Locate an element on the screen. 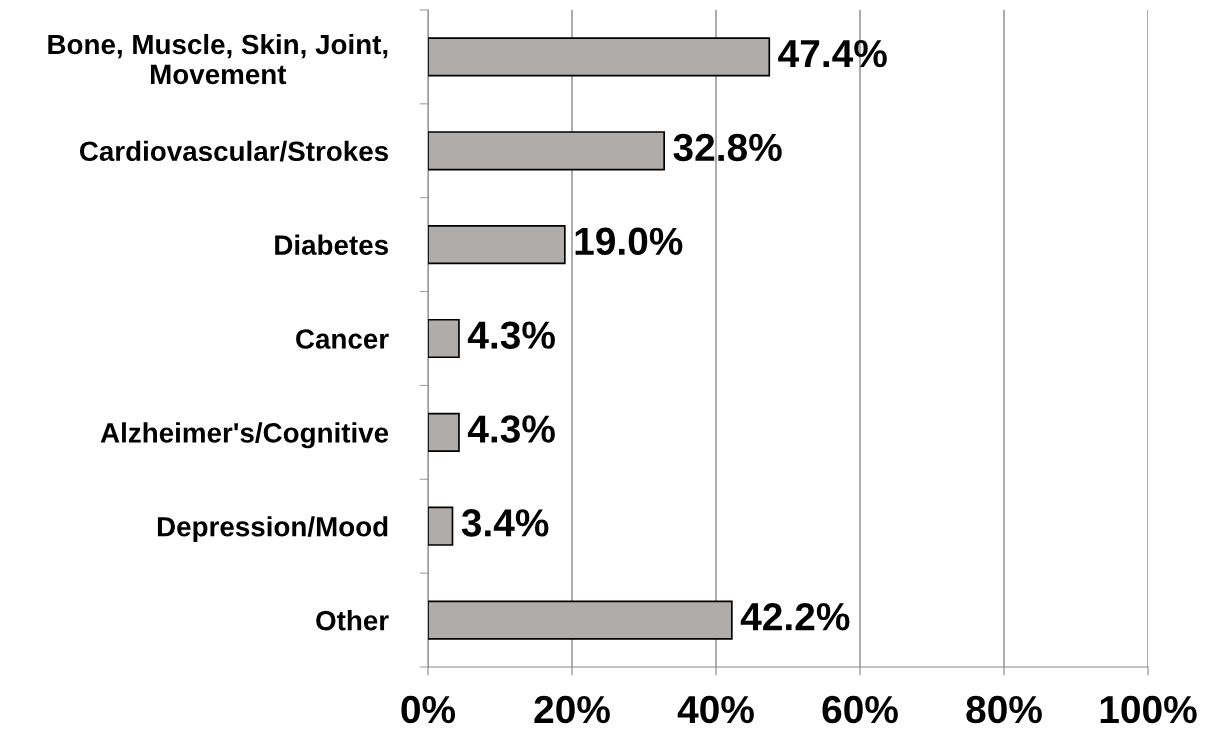 This screenshot has width=1206, height=730. data-label: 42.2% is located at coordinates (795, 616).